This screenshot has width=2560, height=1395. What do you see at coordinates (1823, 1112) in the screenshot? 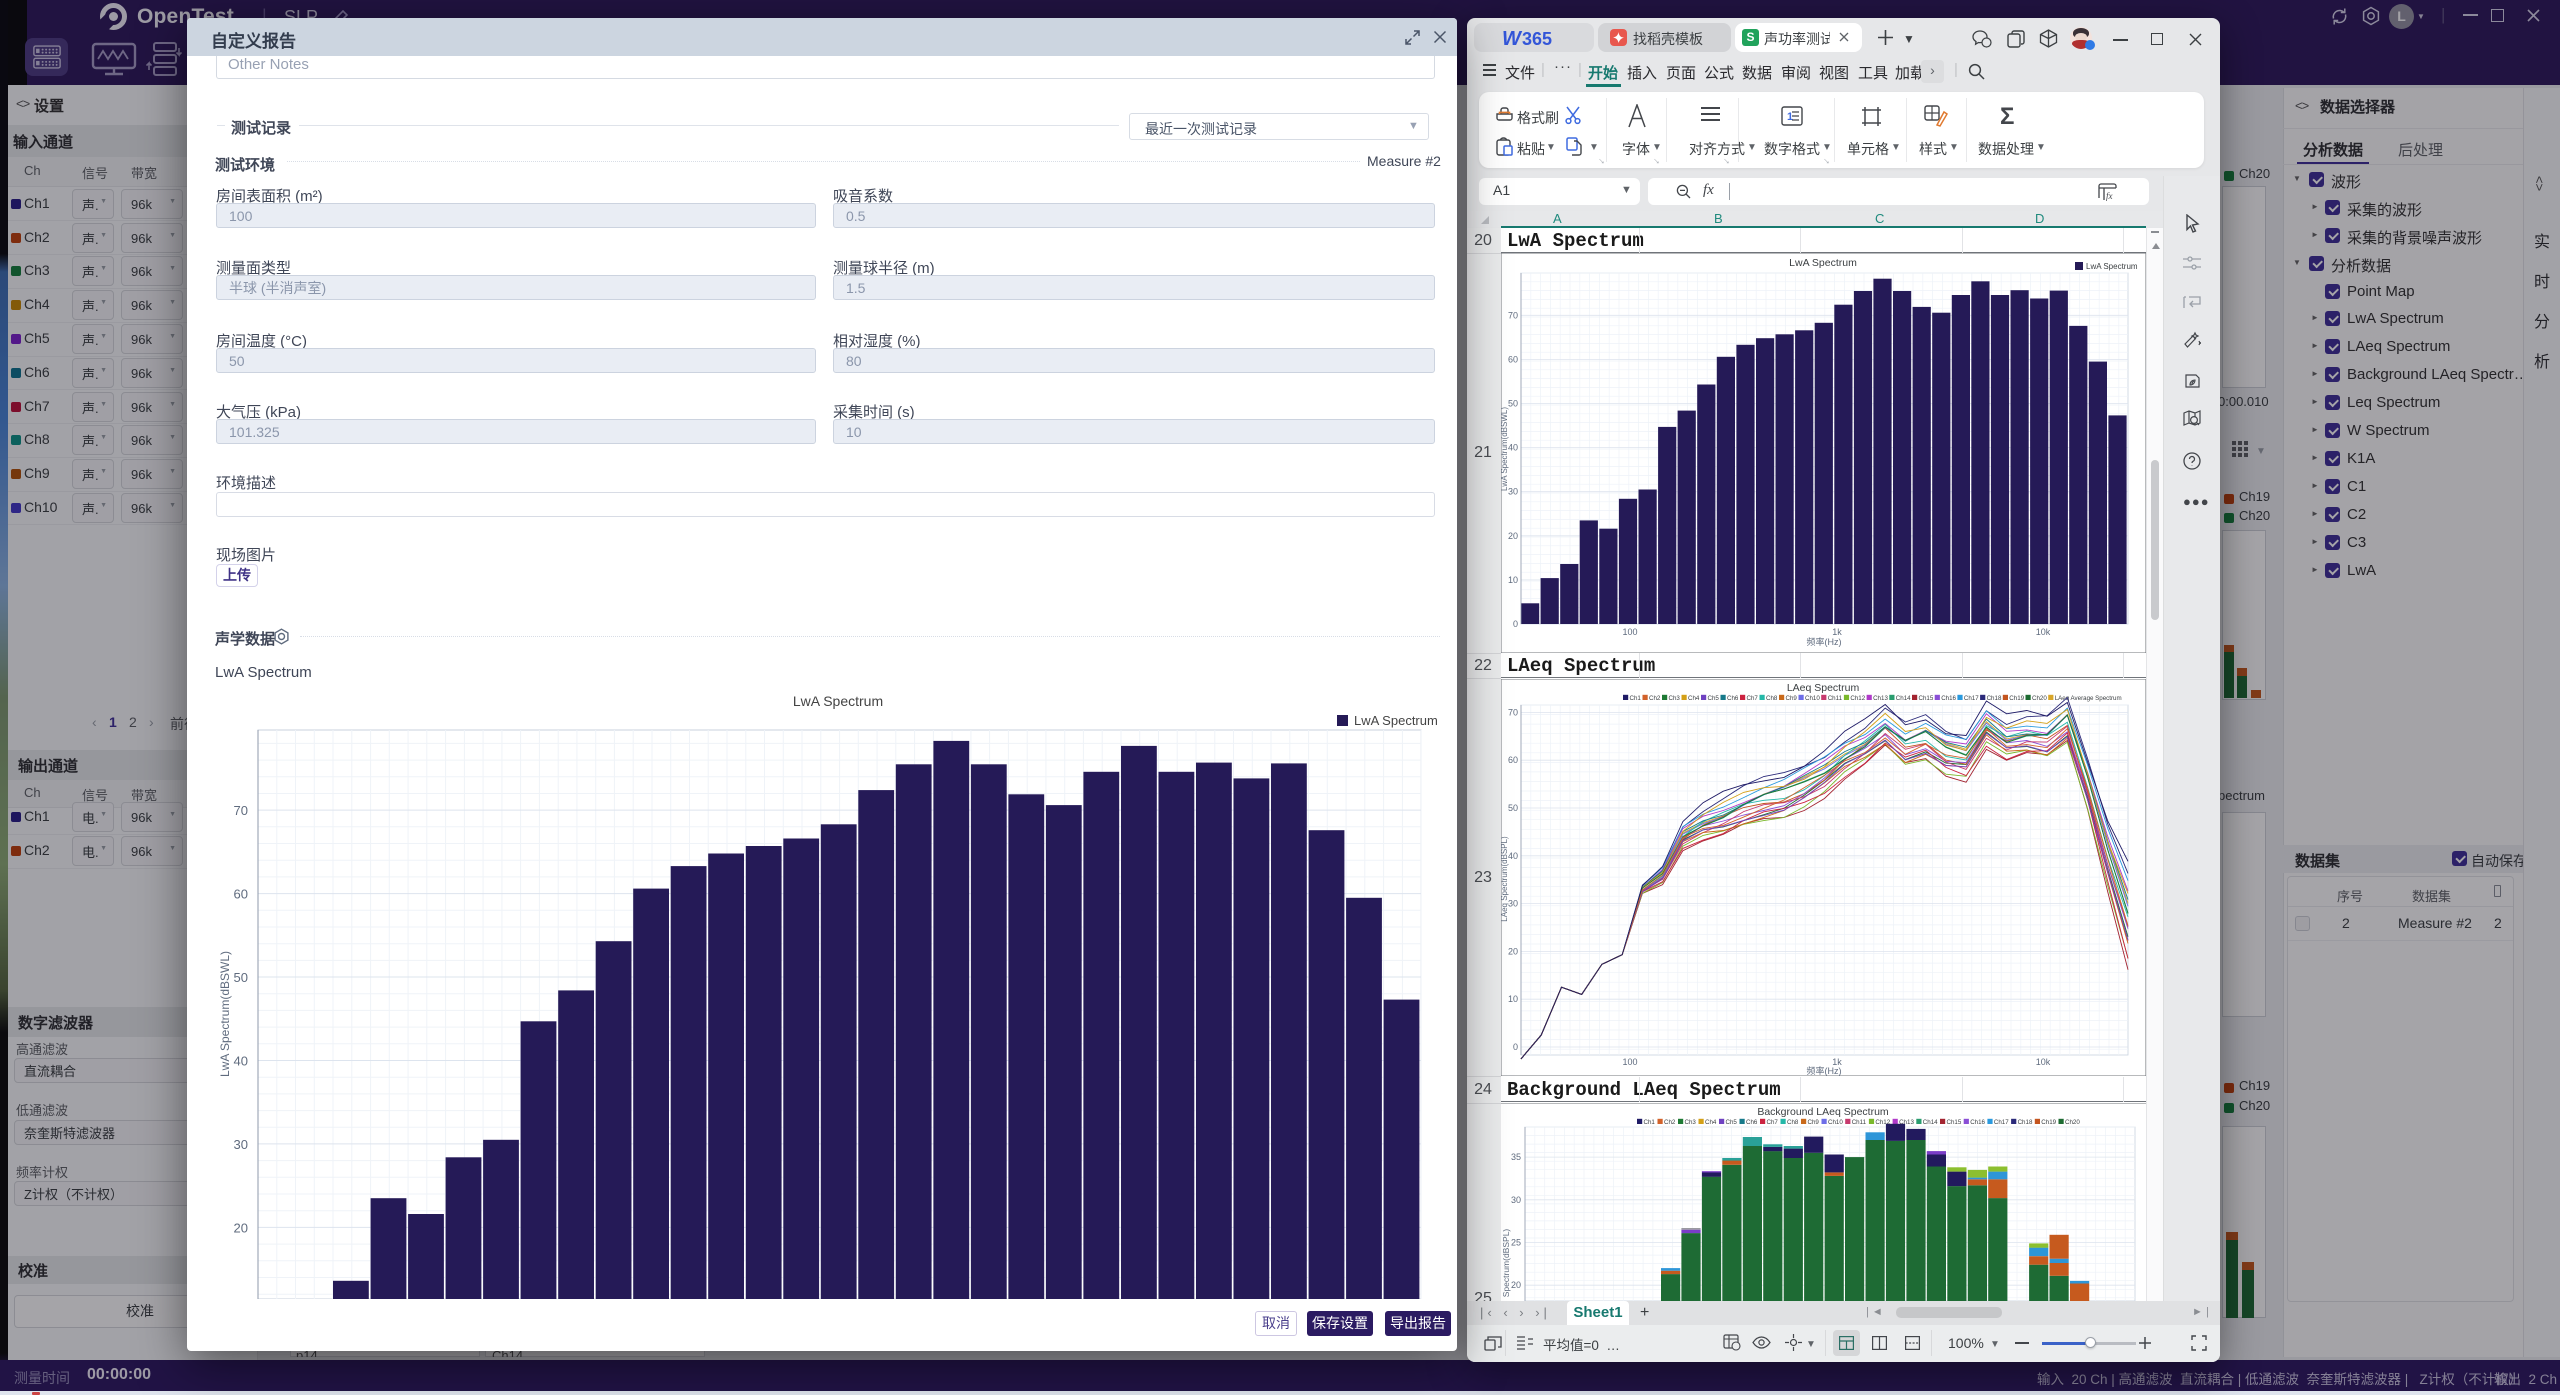
I see `svg-text: Background LAeq Spectrum` at bounding box center [1823, 1112].